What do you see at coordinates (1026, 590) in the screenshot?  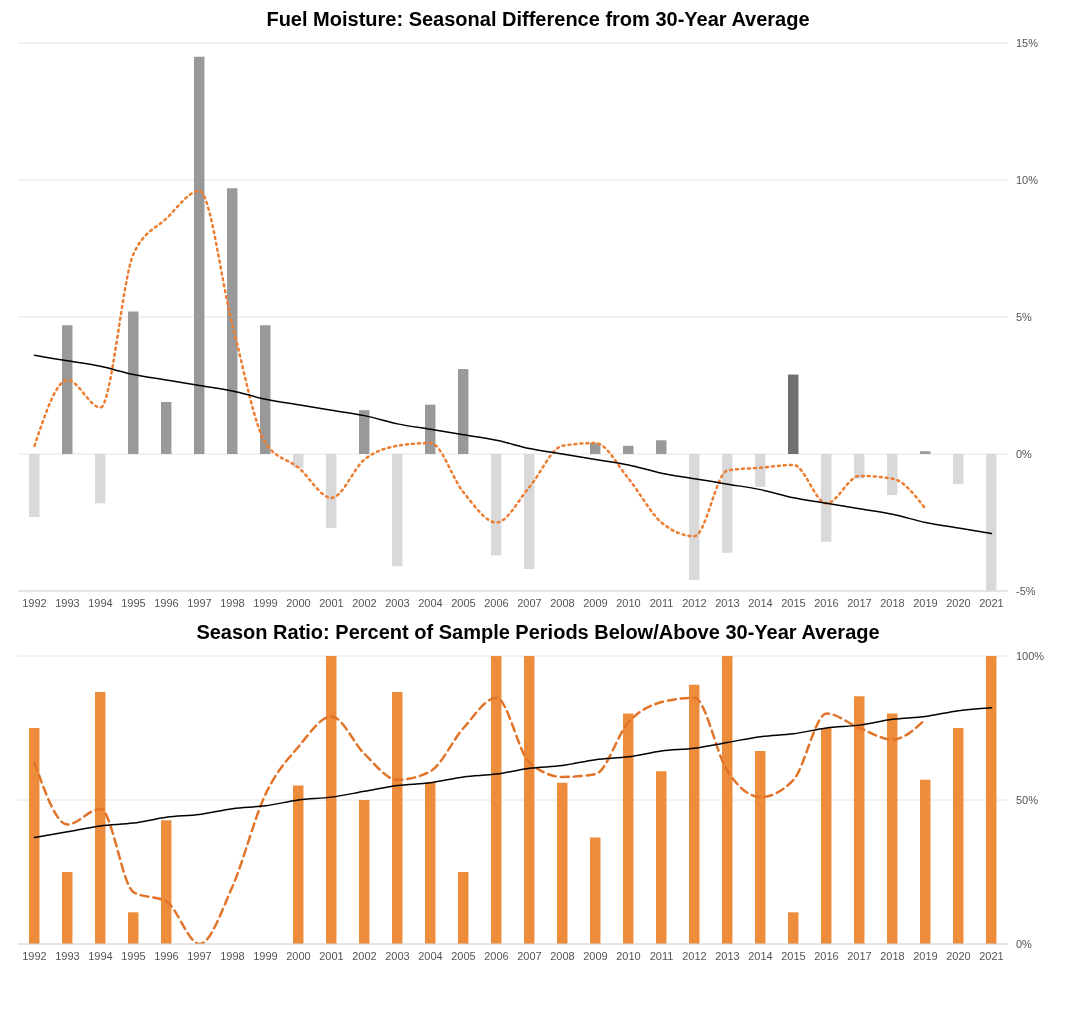 I see `y-tick-label: -5%` at bounding box center [1026, 590].